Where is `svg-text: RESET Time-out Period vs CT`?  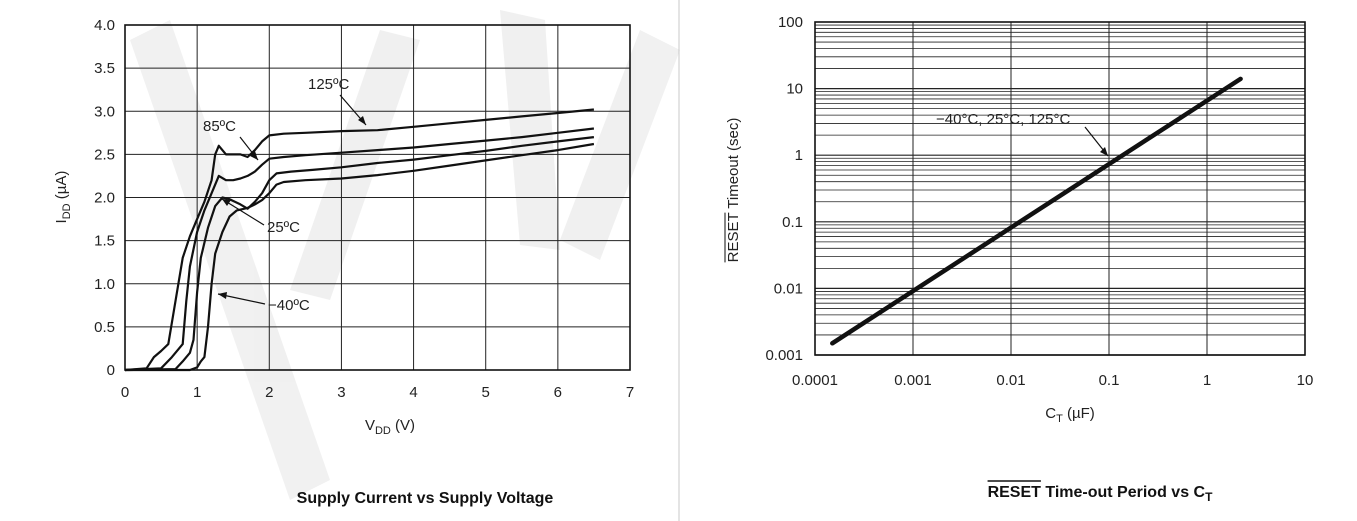
svg-text: RESET Time-out Period vs CT is located at coordinates (1101, 494).